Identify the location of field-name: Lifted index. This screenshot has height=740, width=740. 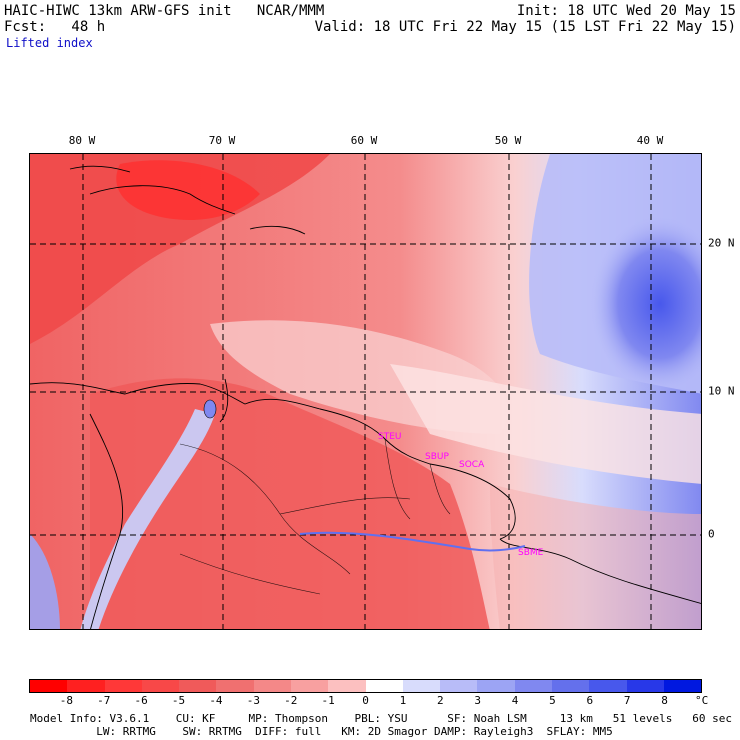
(49, 43).